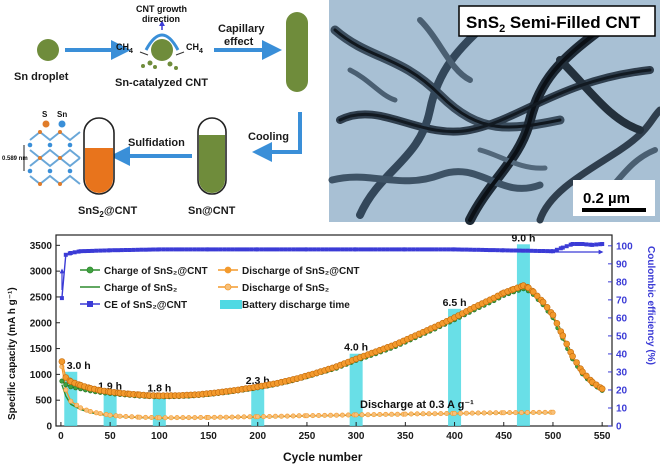 The height and width of the screenshot is (471, 660). I want to click on y-tick-label: 3000, so click(41, 272).